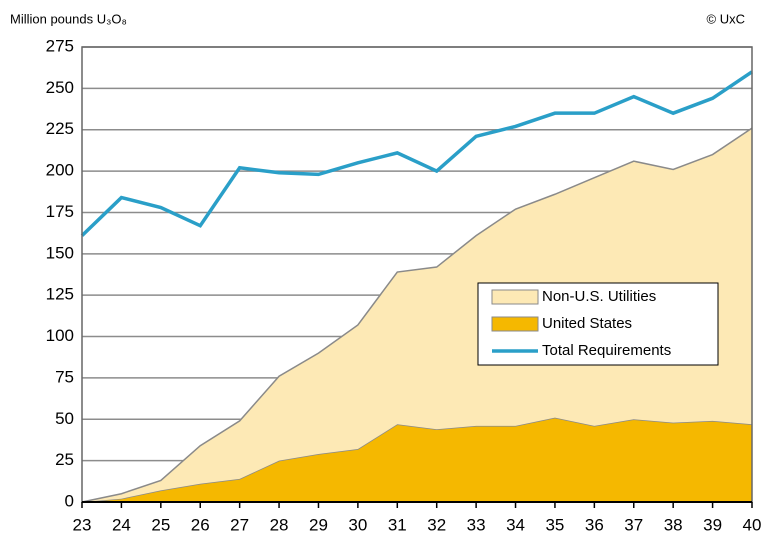  Describe the element at coordinates (64, 459) in the screenshot. I see `y-tick-label: 25` at that location.